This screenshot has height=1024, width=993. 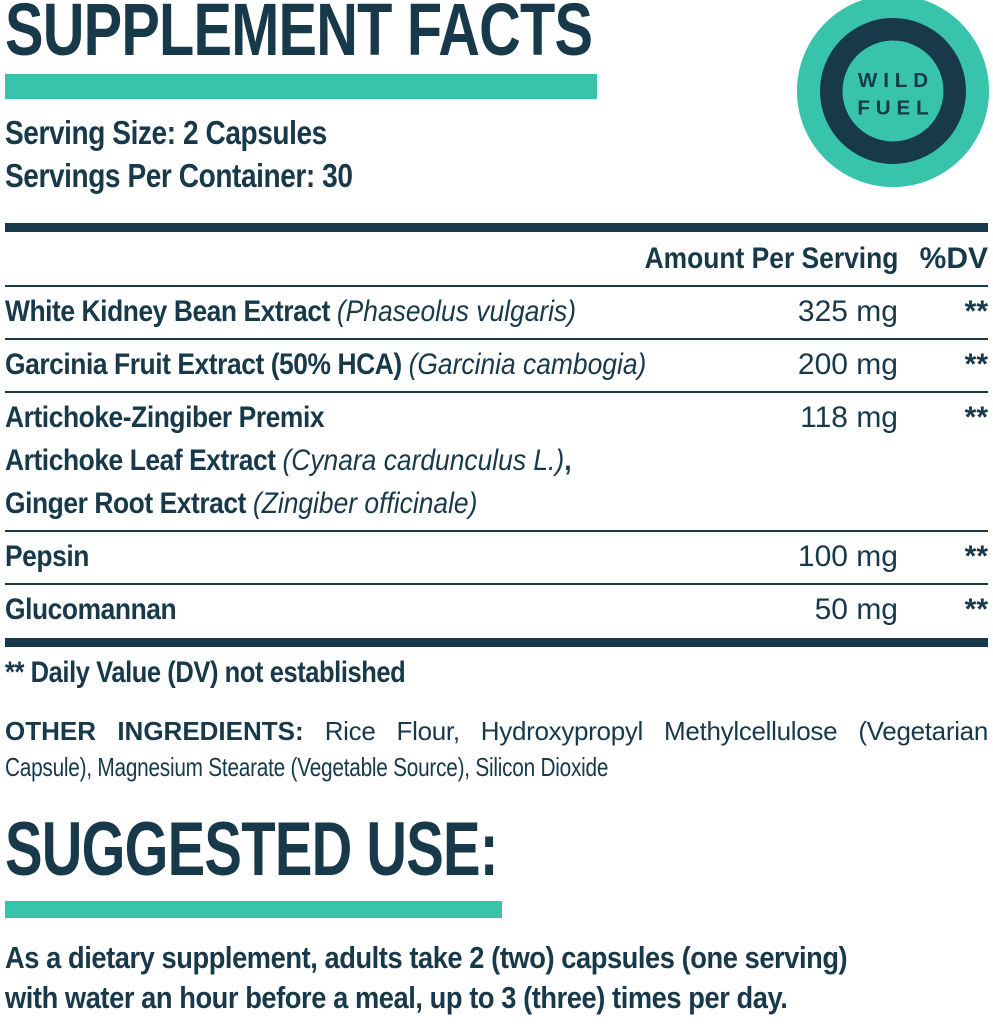 What do you see at coordinates (47, 556) in the screenshot?
I see `ingredient-bold-name: Pepsin` at bounding box center [47, 556].